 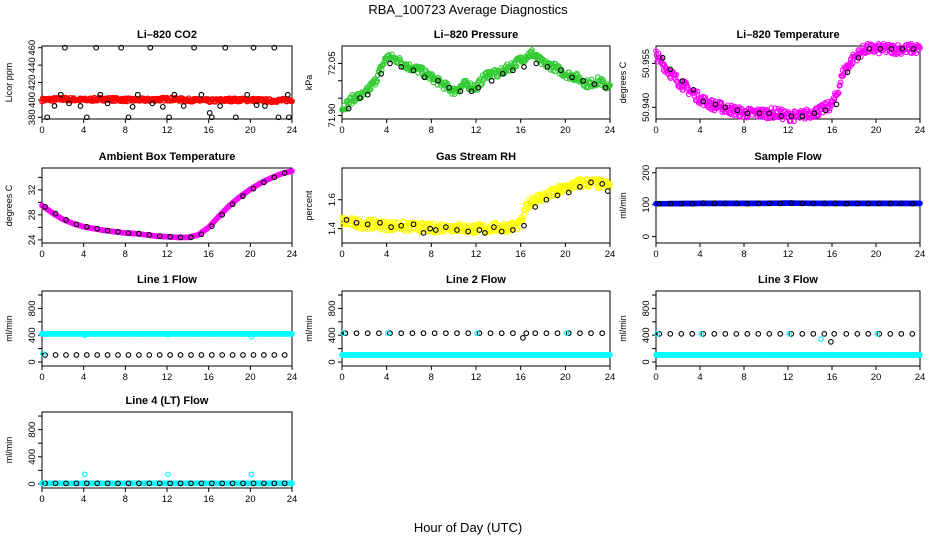 What do you see at coordinates (32, 65) in the screenshot?
I see `y-tick-label: 440` at bounding box center [32, 65].